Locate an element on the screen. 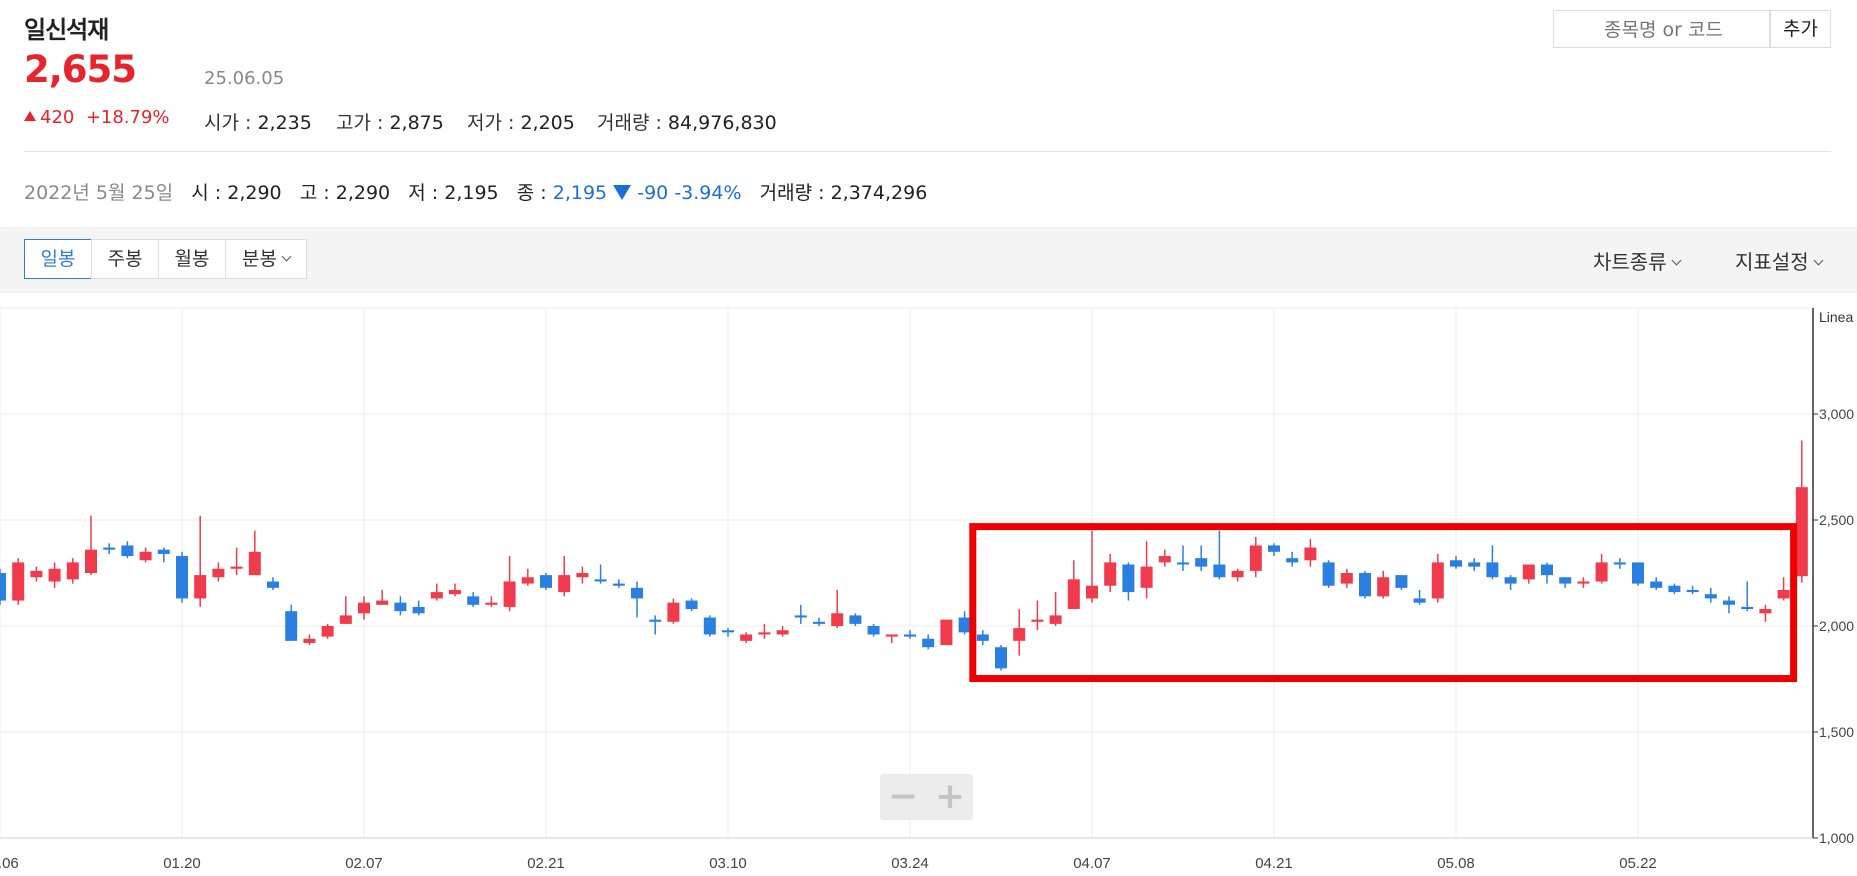 The image size is (1857, 876). tab-weekly: 주봉 is located at coordinates (125, 259).